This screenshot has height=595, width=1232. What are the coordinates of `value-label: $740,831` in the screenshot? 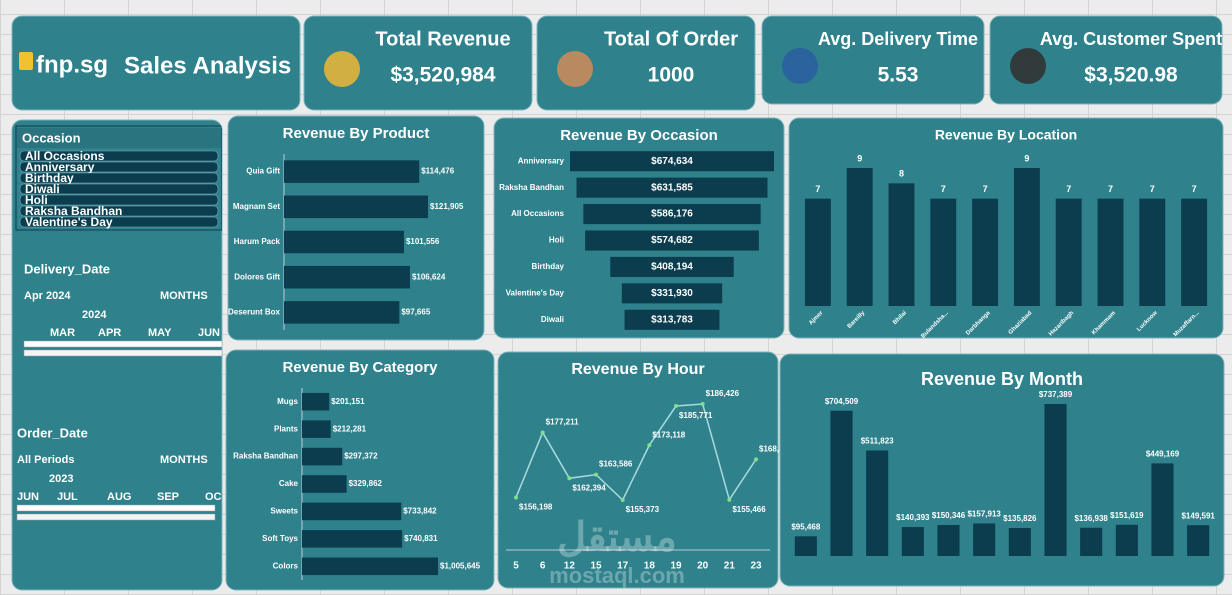 It's located at (421, 538).